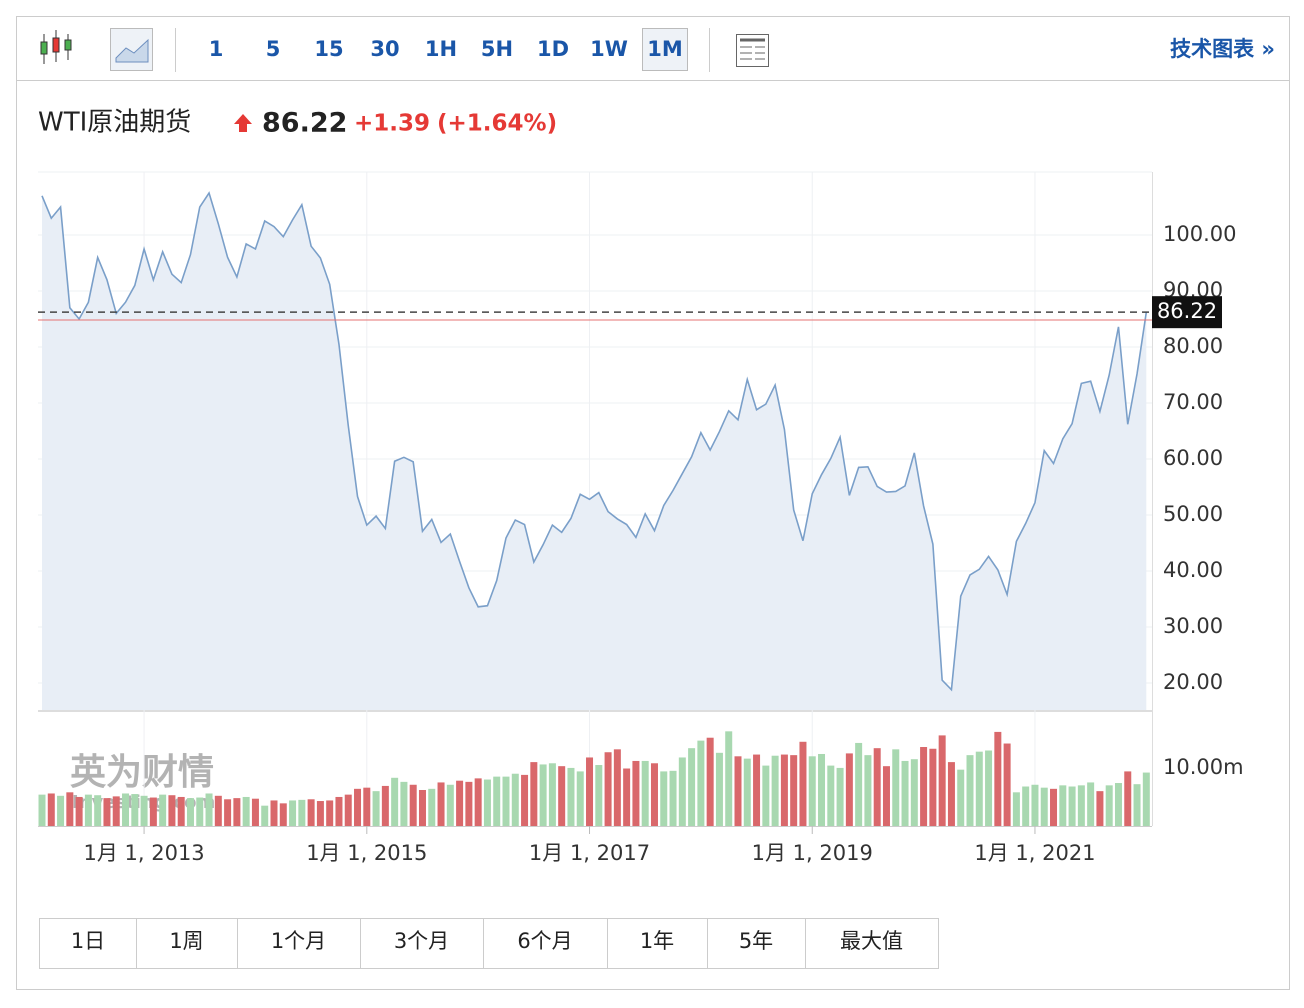 Image resolution: width=1304 pixels, height=1008 pixels. What do you see at coordinates (871, 941) in the screenshot?
I see `range-button: 最大值` at bounding box center [871, 941].